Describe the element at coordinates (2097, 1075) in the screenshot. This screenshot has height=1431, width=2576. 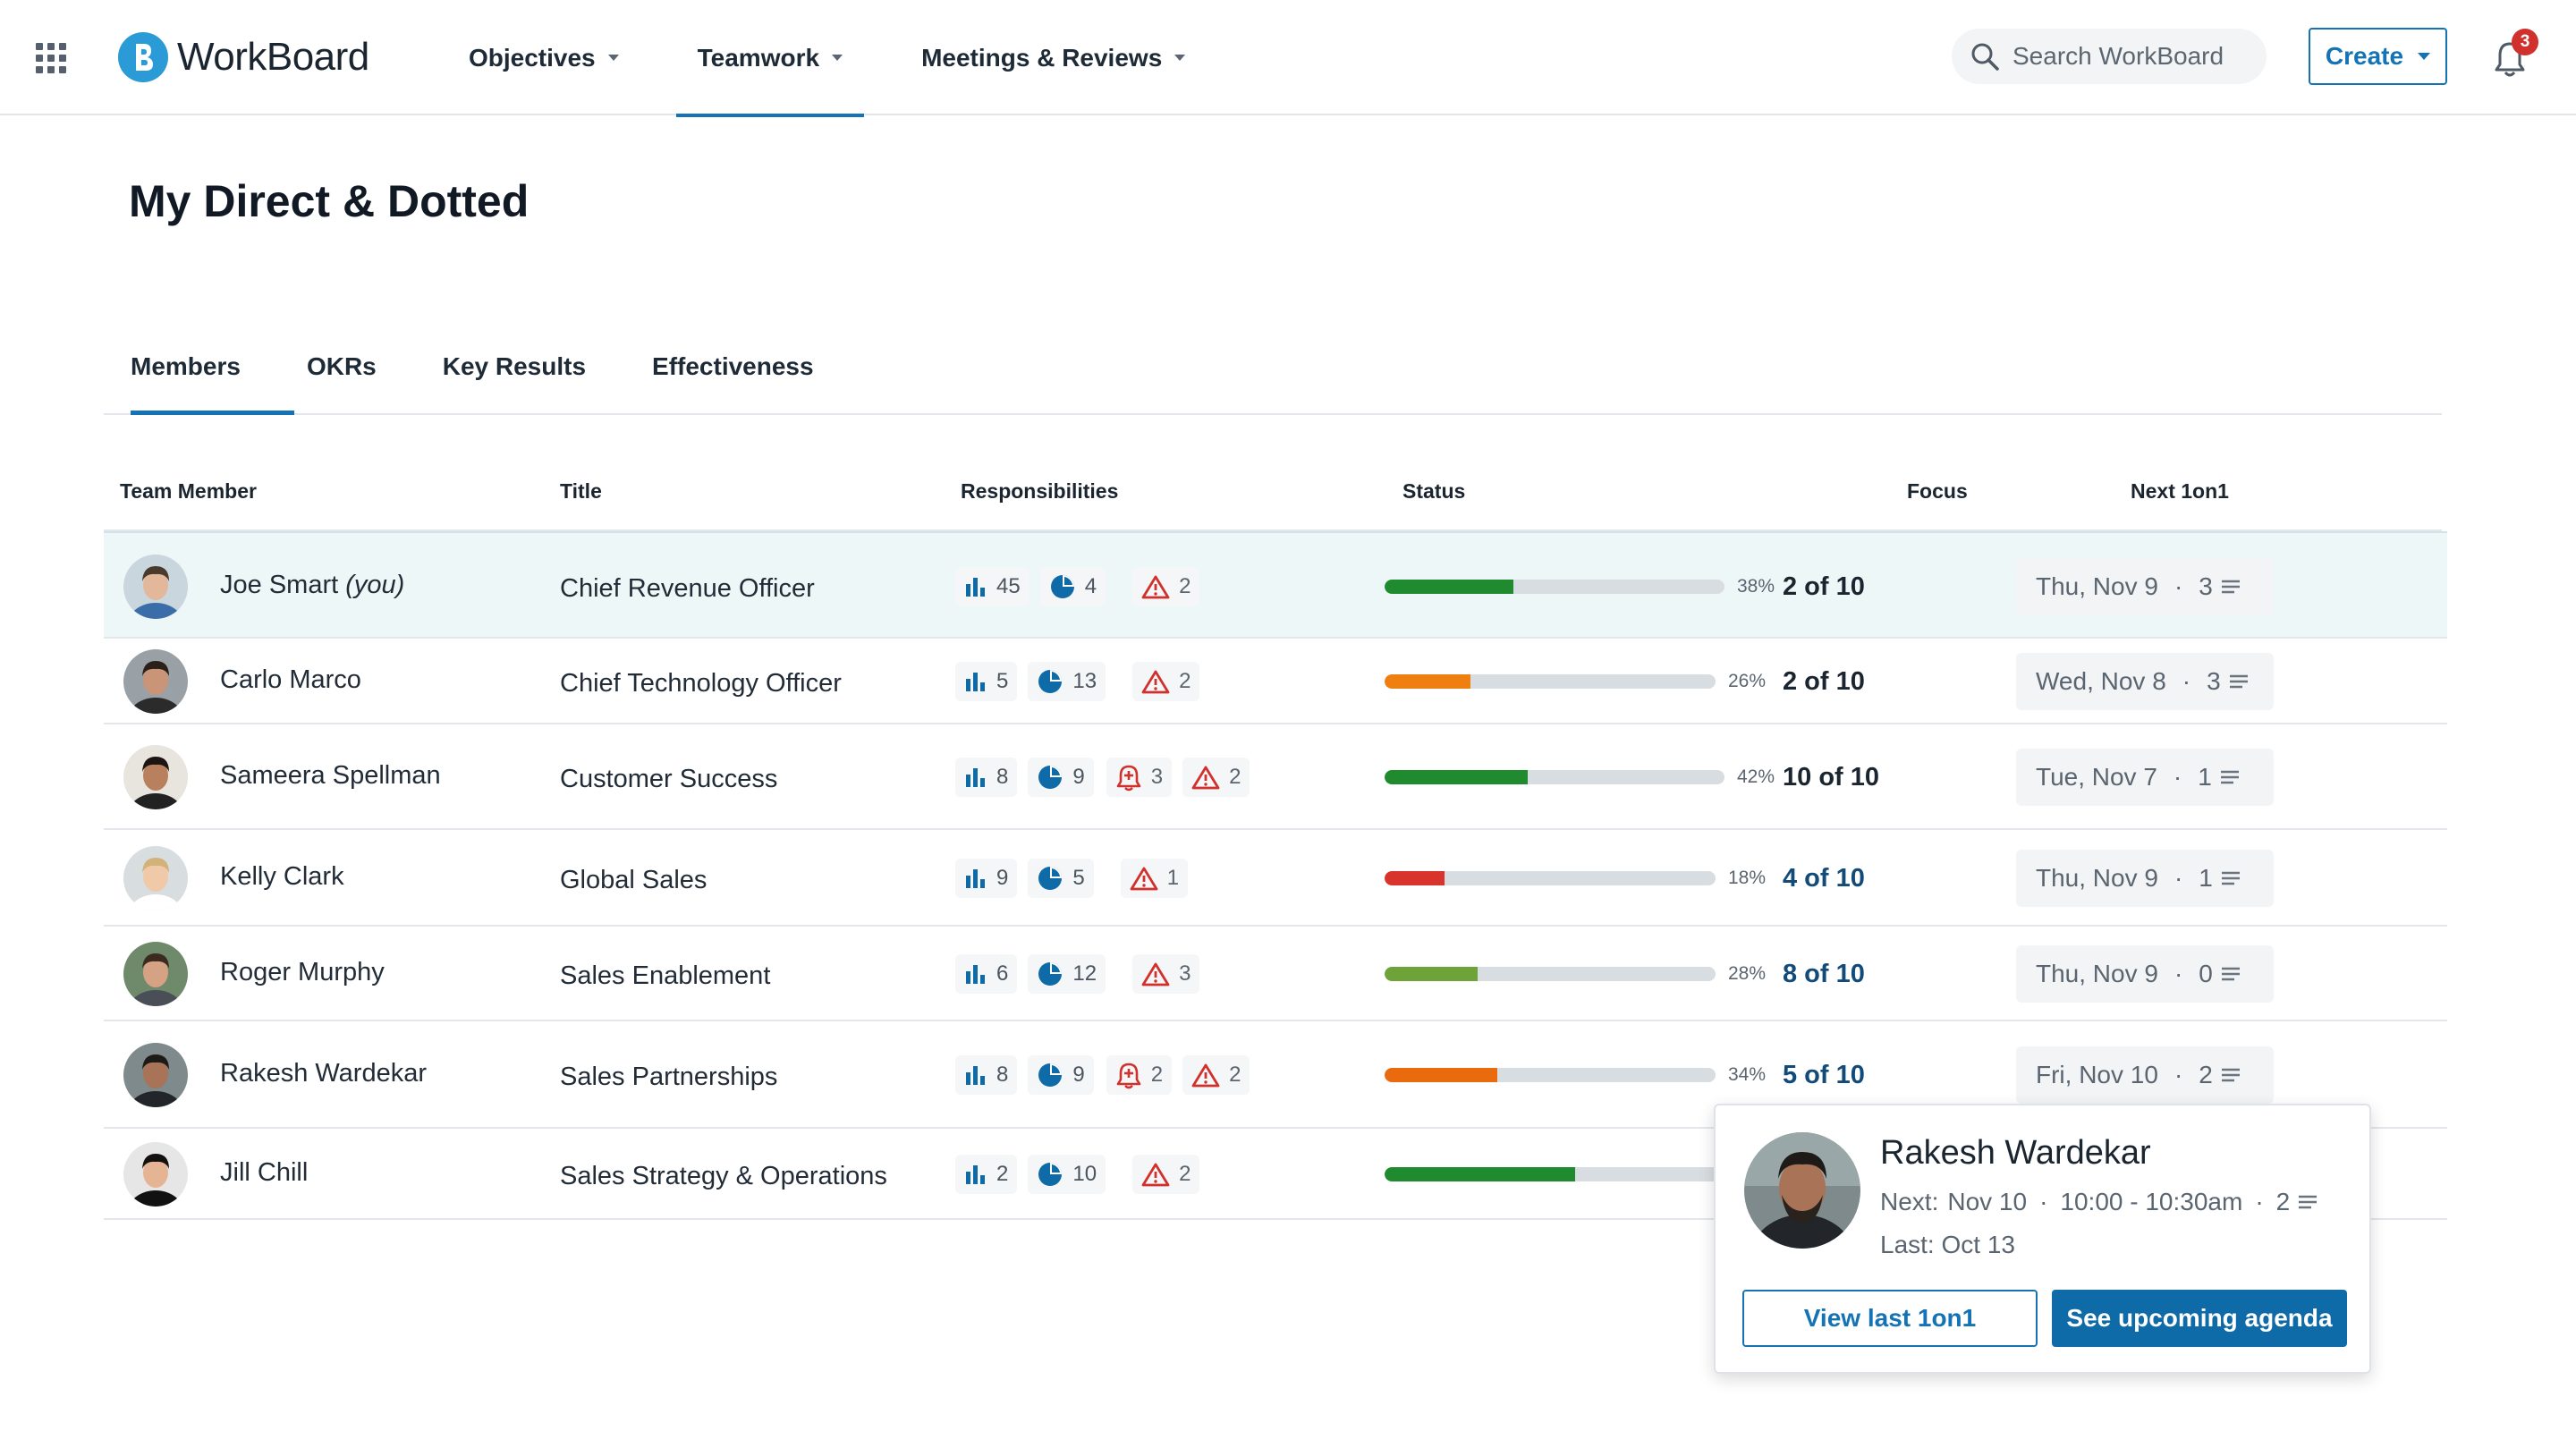
I see `next-date: Fri, Nov 10` at that location.